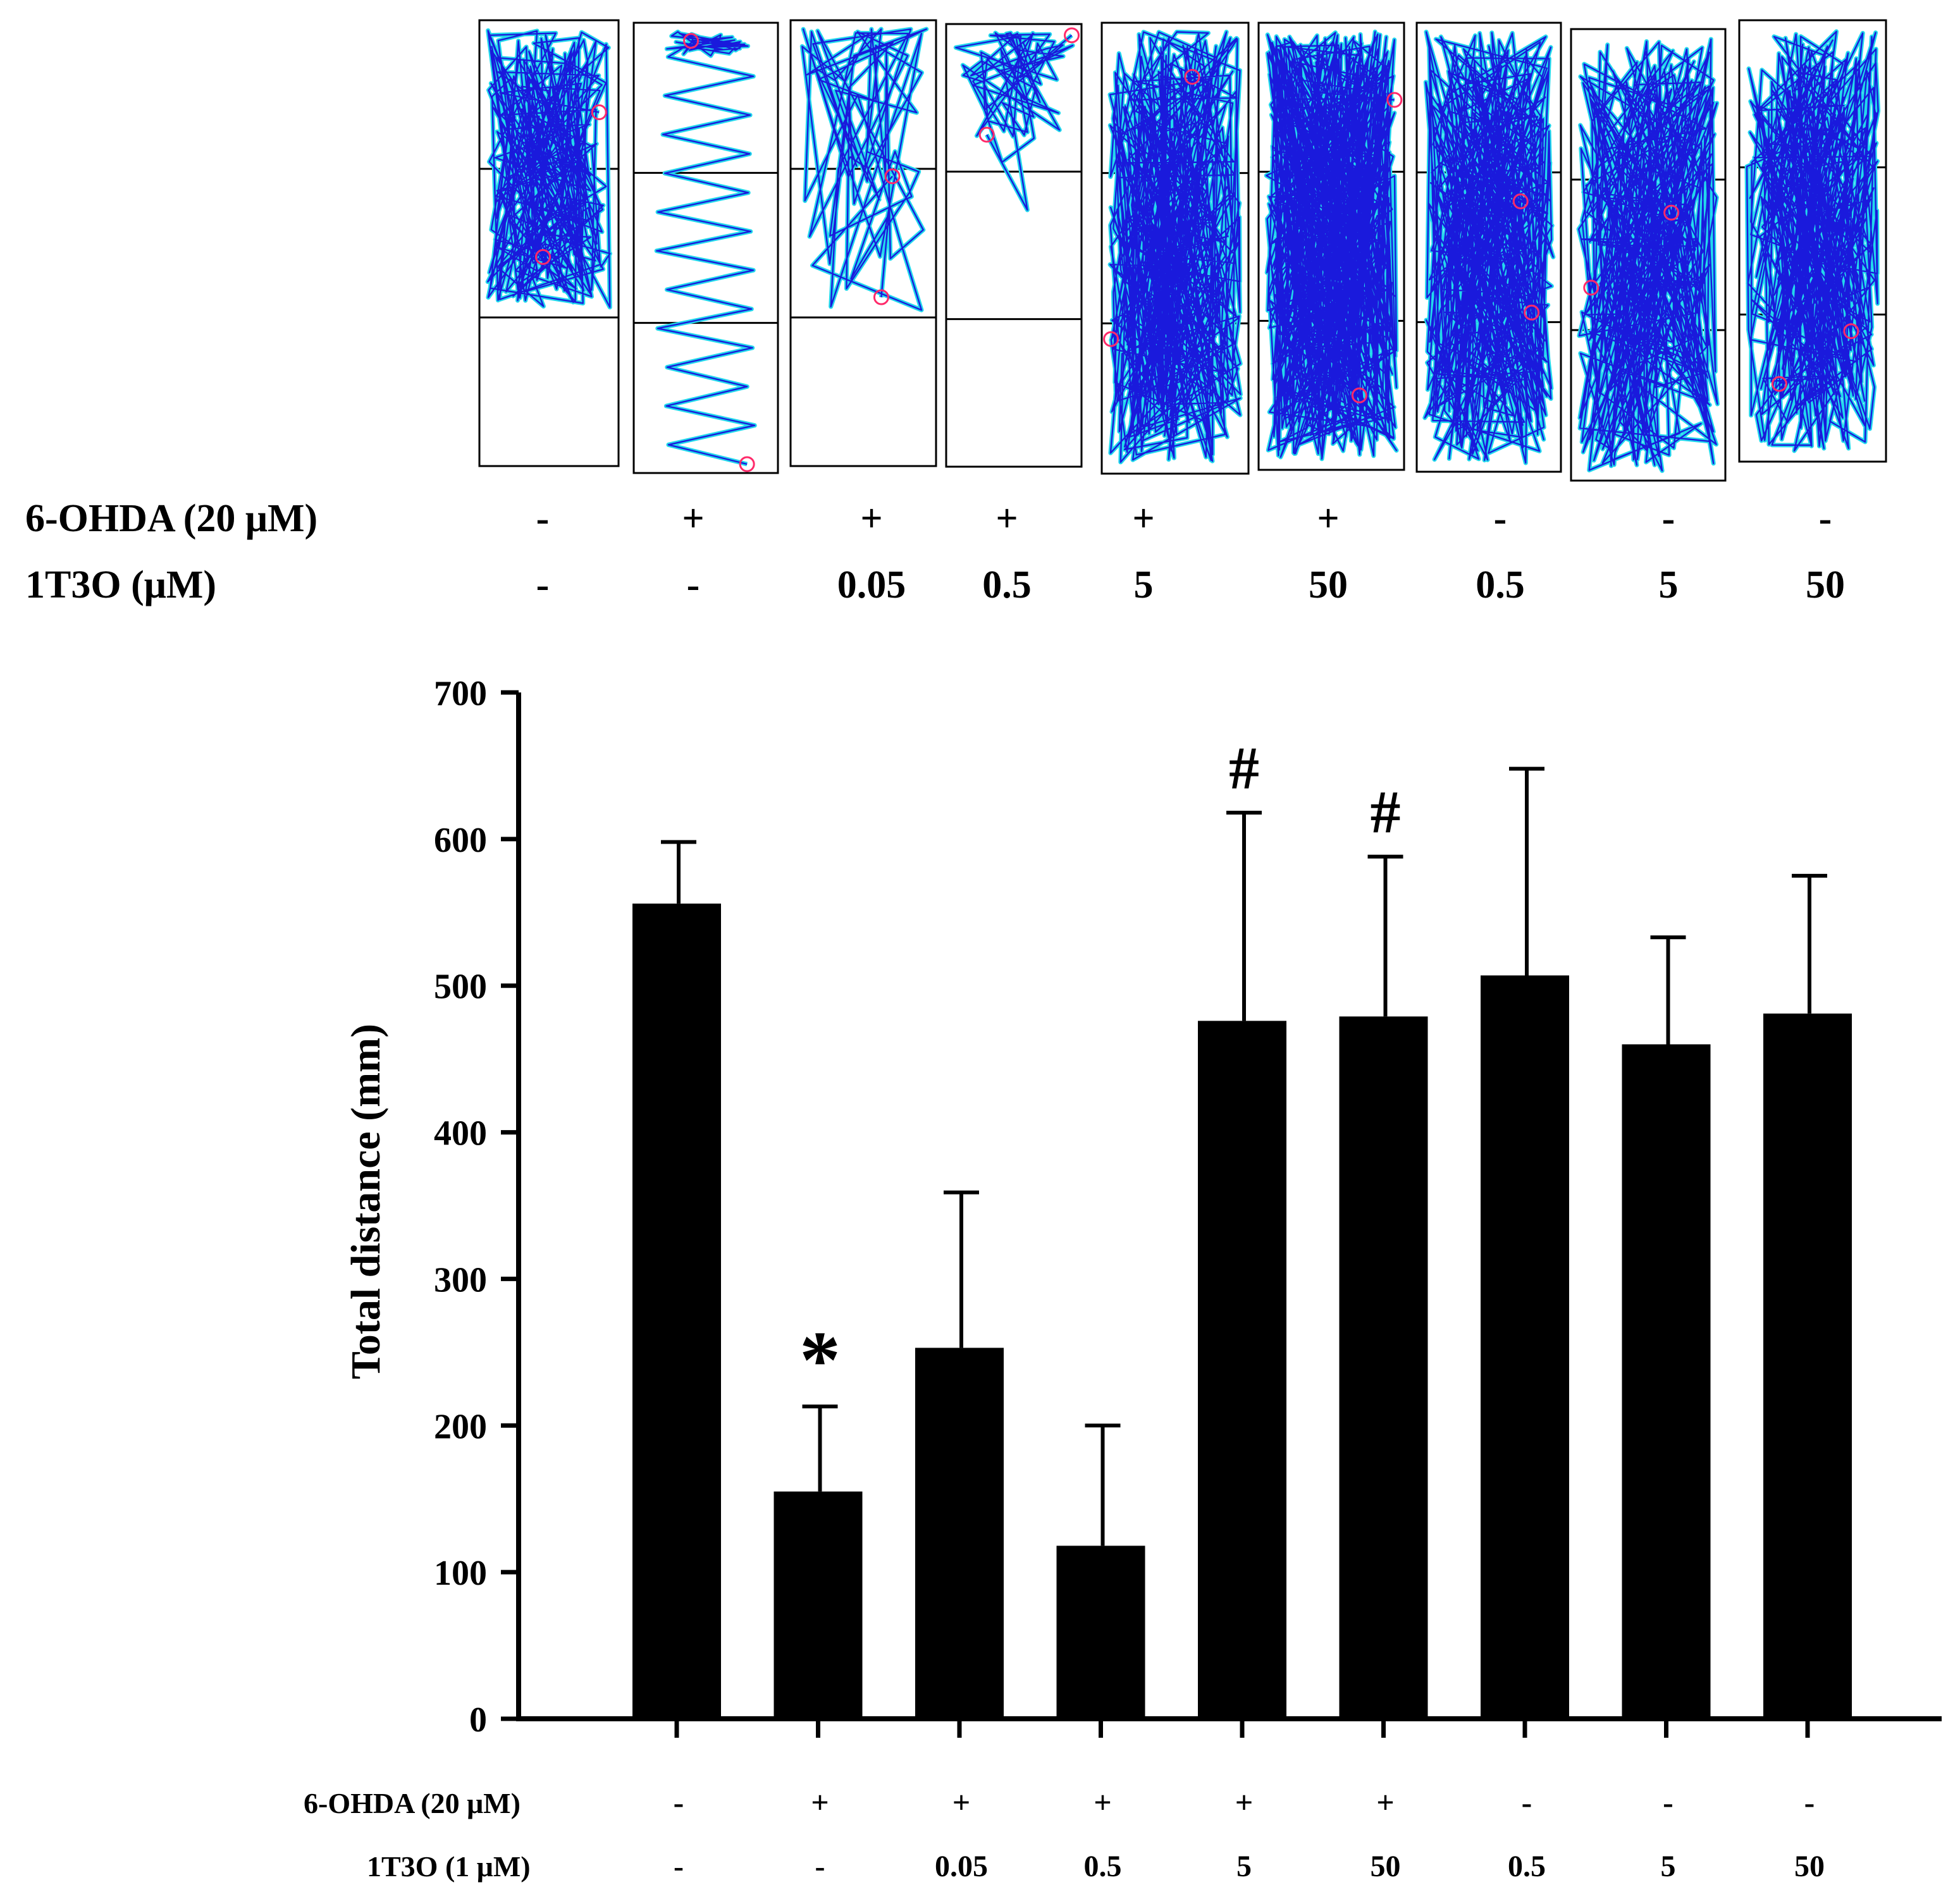 The width and height of the screenshot is (1960, 1899). I want to click on y-tick-label: 600, so click(461, 841).